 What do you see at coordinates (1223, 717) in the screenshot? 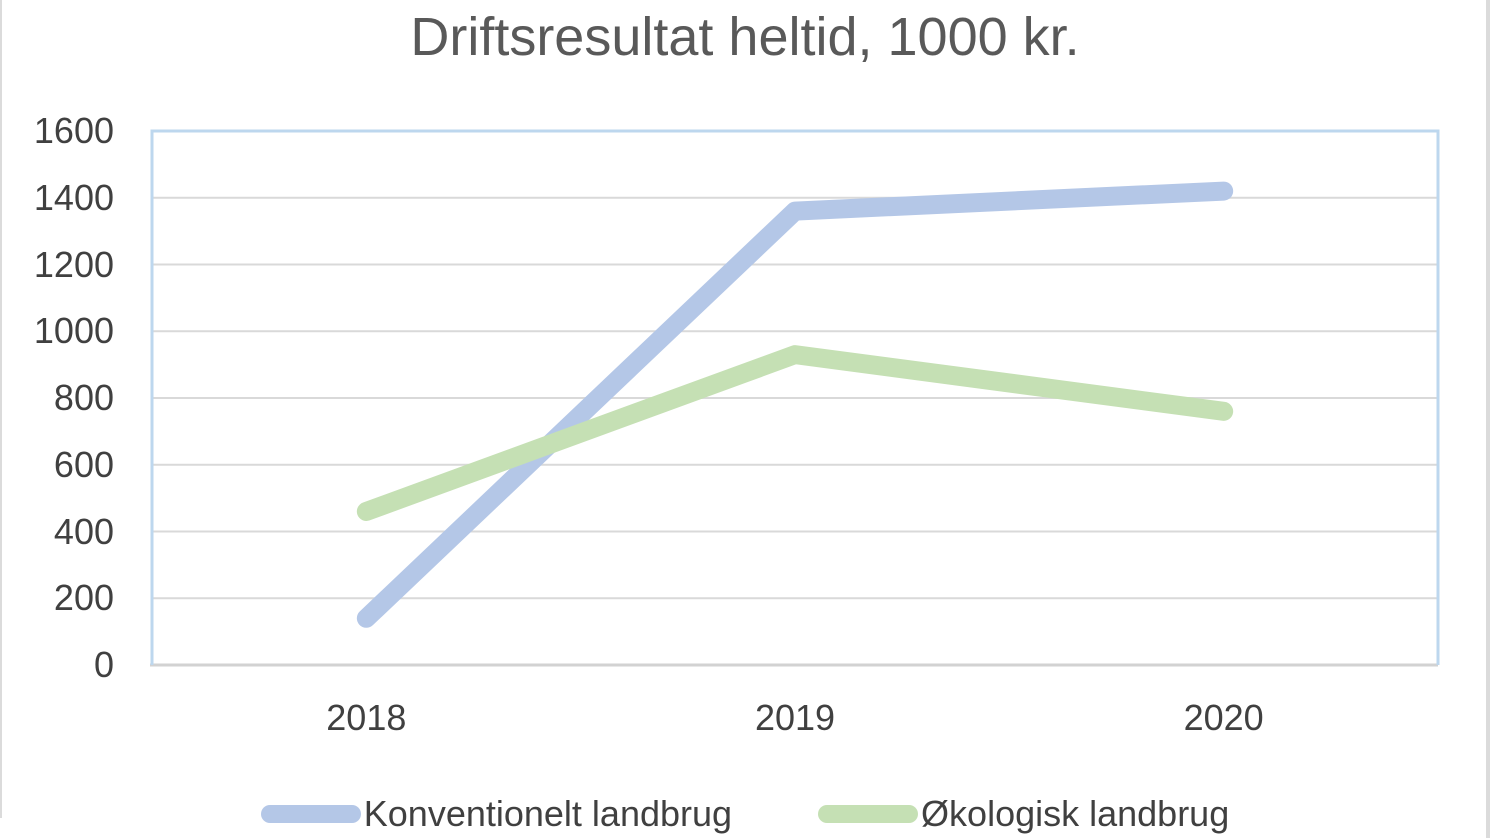
I see `x-tick-label: 2020` at bounding box center [1223, 717].